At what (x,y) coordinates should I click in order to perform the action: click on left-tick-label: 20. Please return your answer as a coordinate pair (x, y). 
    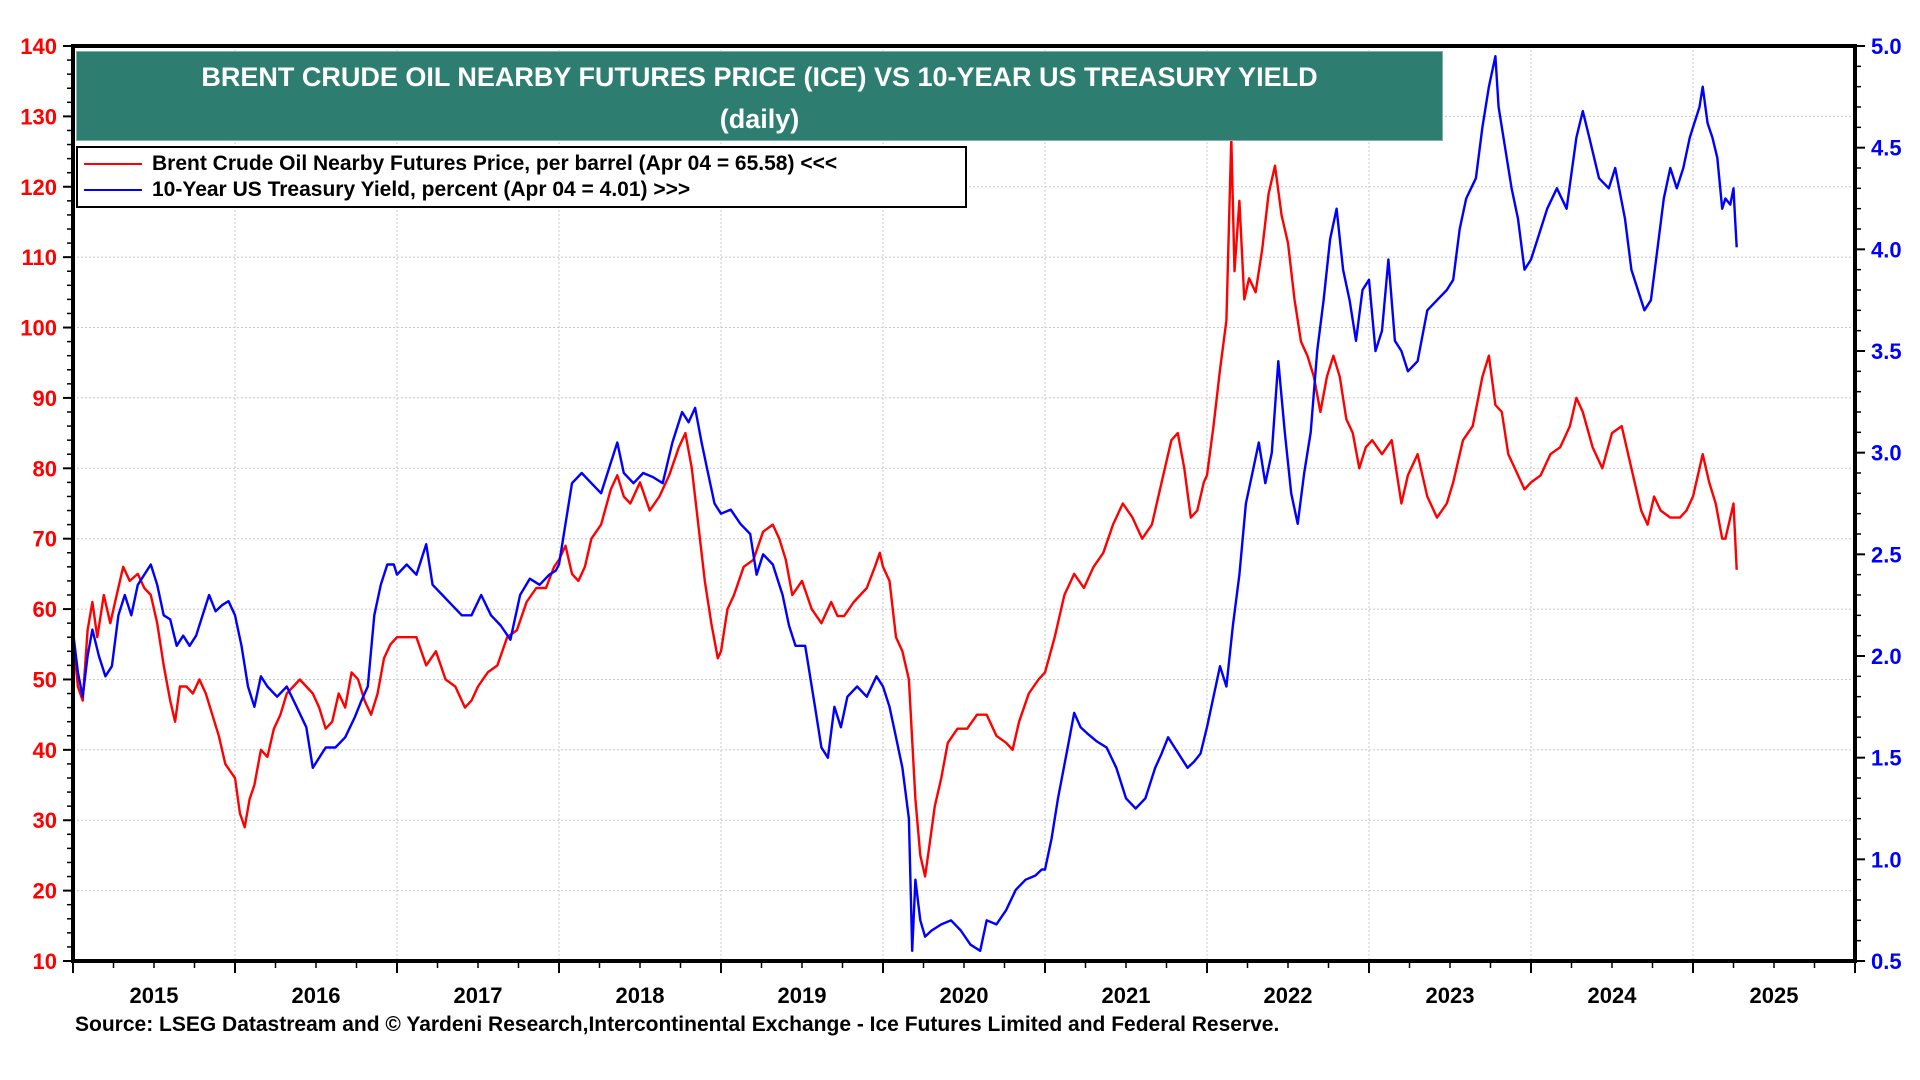
    Looking at the image, I should click on (45, 891).